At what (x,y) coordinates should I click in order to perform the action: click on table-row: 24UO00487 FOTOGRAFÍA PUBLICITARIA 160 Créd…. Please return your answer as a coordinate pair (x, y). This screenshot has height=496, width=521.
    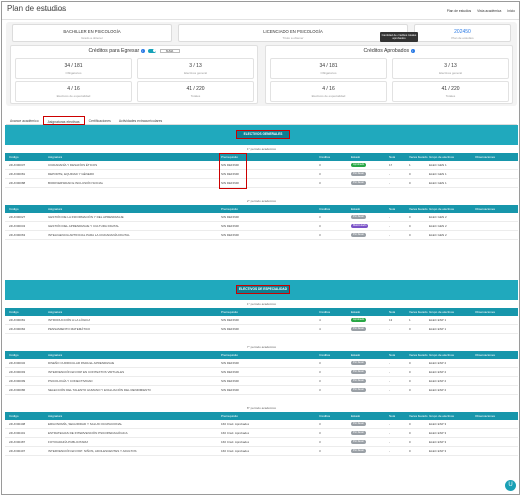
    Looking at the image, I should click on (261, 442).